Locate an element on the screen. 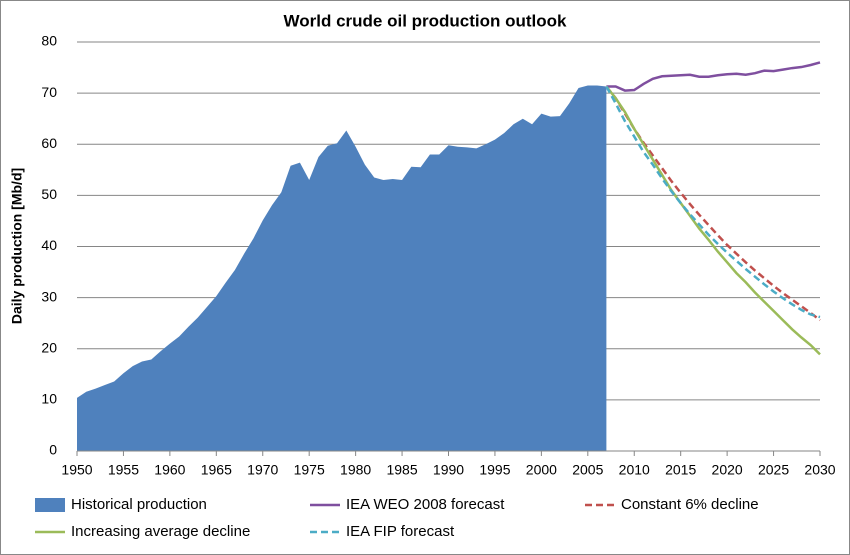 This screenshot has width=850, height=555. legend-label: Increasing average decline is located at coordinates (160, 531).